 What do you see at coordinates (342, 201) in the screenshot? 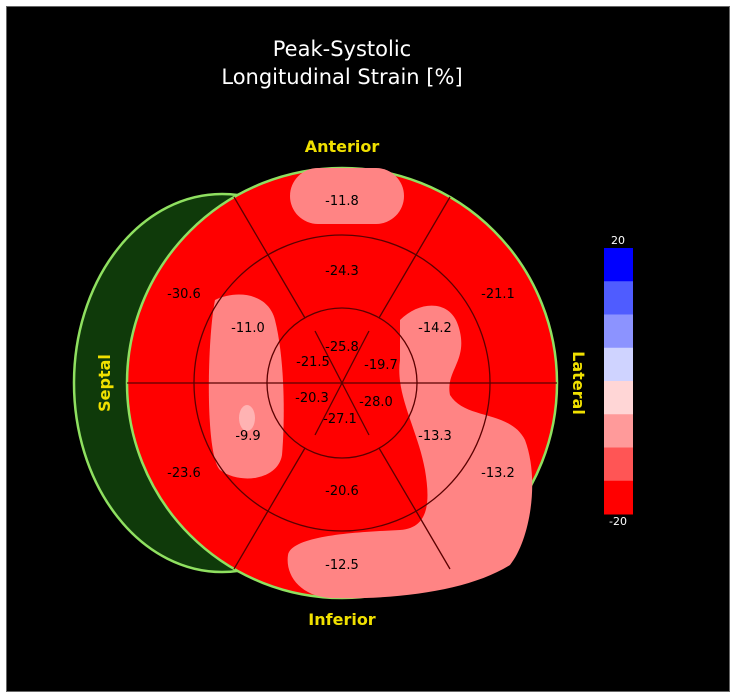
I see `value-basal-anterior: -11.8` at bounding box center [342, 201].